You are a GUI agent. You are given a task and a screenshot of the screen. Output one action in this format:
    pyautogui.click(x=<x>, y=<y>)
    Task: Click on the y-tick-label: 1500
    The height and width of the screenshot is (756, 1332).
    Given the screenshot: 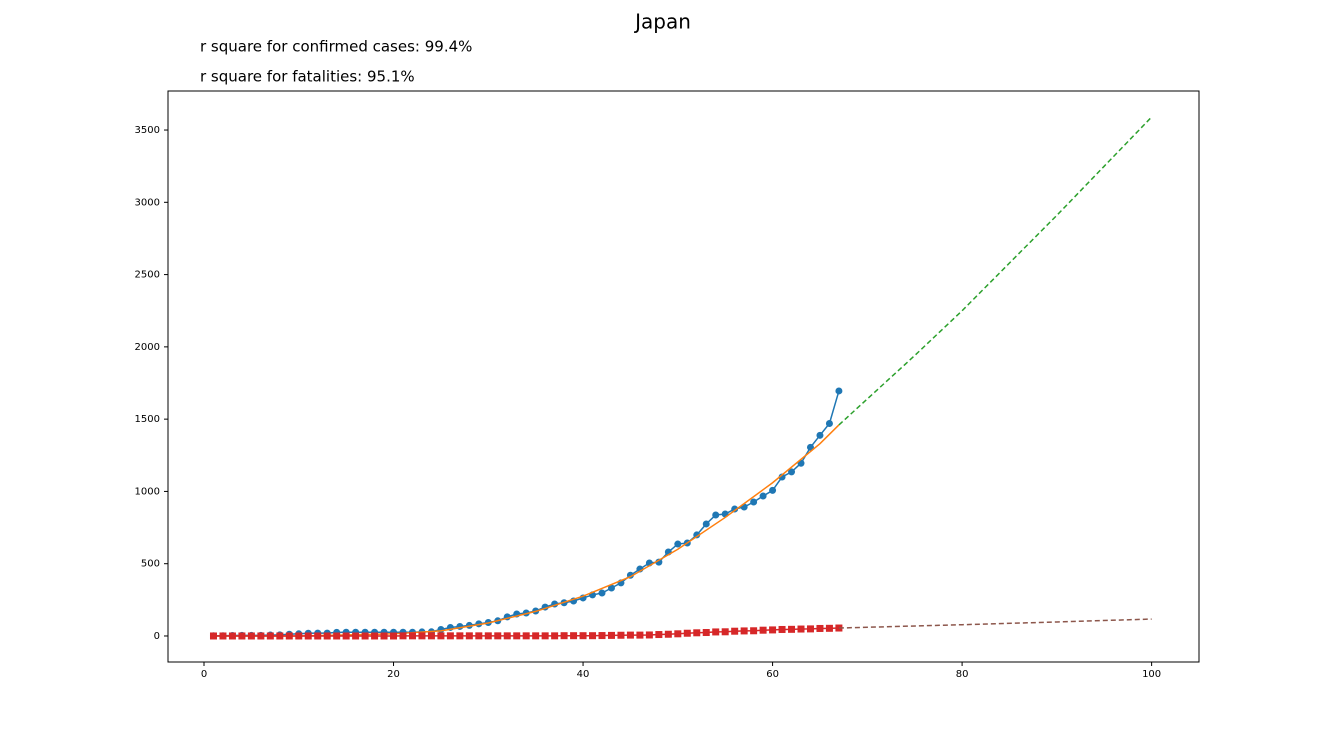 What is the action you would take?
    pyautogui.click(x=147, y=419)
    